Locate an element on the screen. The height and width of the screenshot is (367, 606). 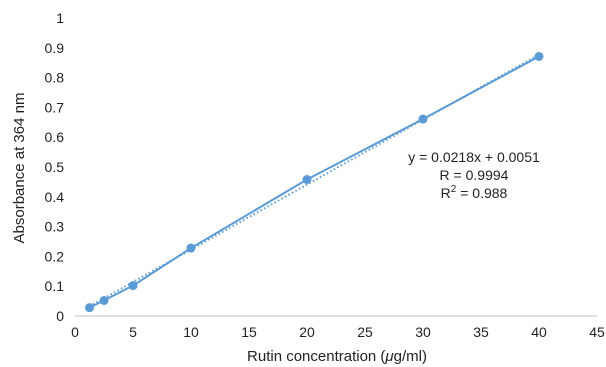
x-tick-label: 35 is located at coordinates (481, 332).